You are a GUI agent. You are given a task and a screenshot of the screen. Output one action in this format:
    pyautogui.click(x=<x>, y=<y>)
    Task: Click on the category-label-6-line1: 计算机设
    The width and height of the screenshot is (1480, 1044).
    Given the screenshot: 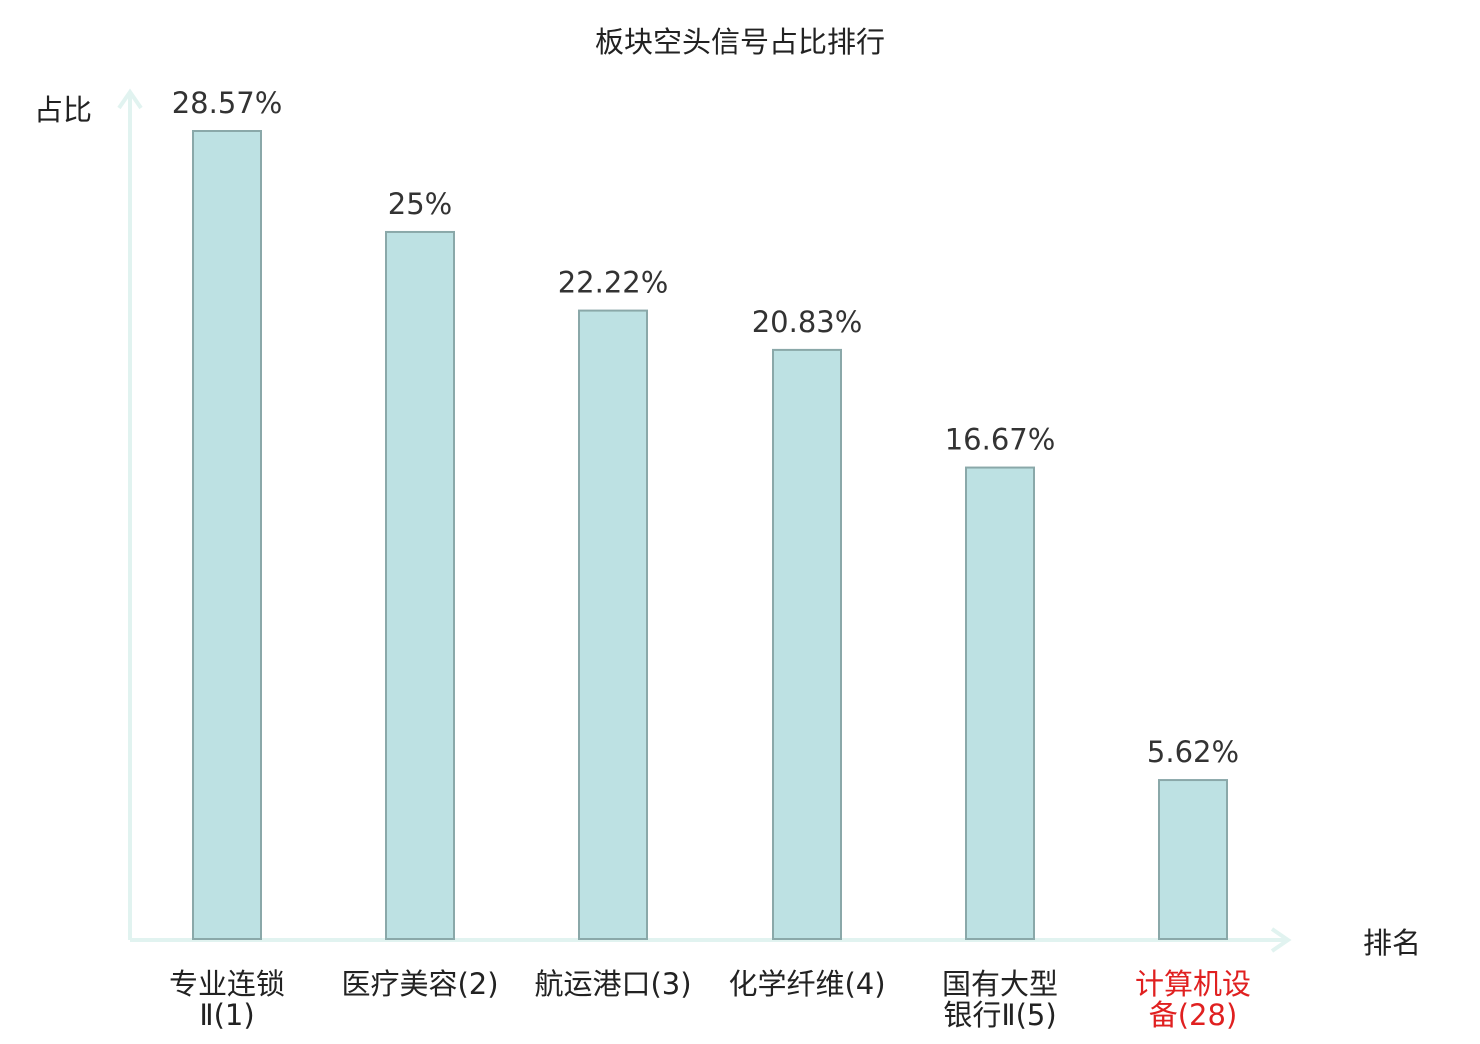 What is the action you would take?
    pyautogui.click(x=1193, y=984)
    